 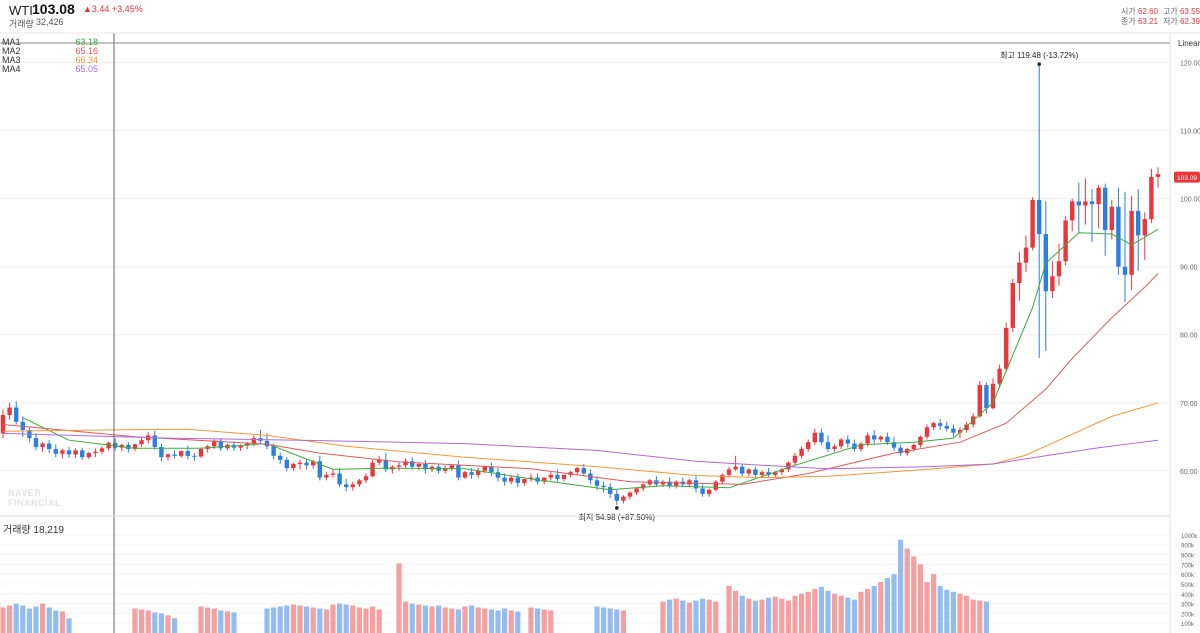 I want to click on low-marker, so click(x=617, y=508).